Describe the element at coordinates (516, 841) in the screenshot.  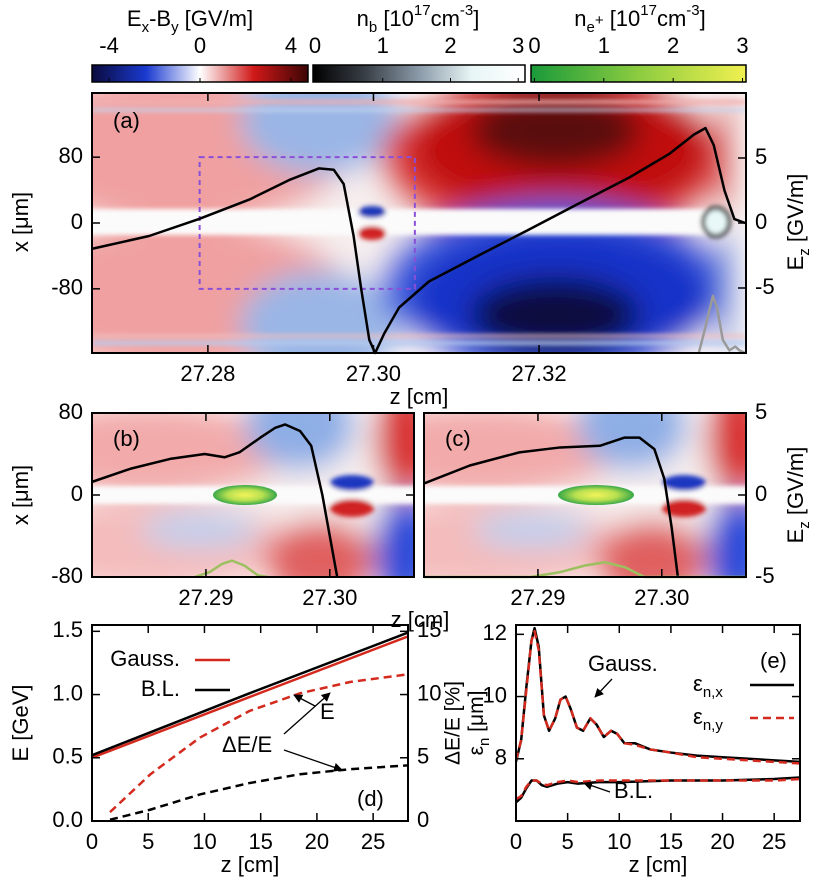
I see `x-tick-label: 0` at that location.